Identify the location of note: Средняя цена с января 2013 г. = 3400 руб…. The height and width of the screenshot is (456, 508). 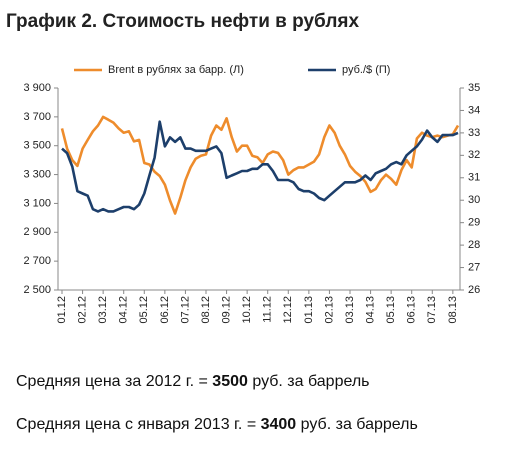
(217, 425).